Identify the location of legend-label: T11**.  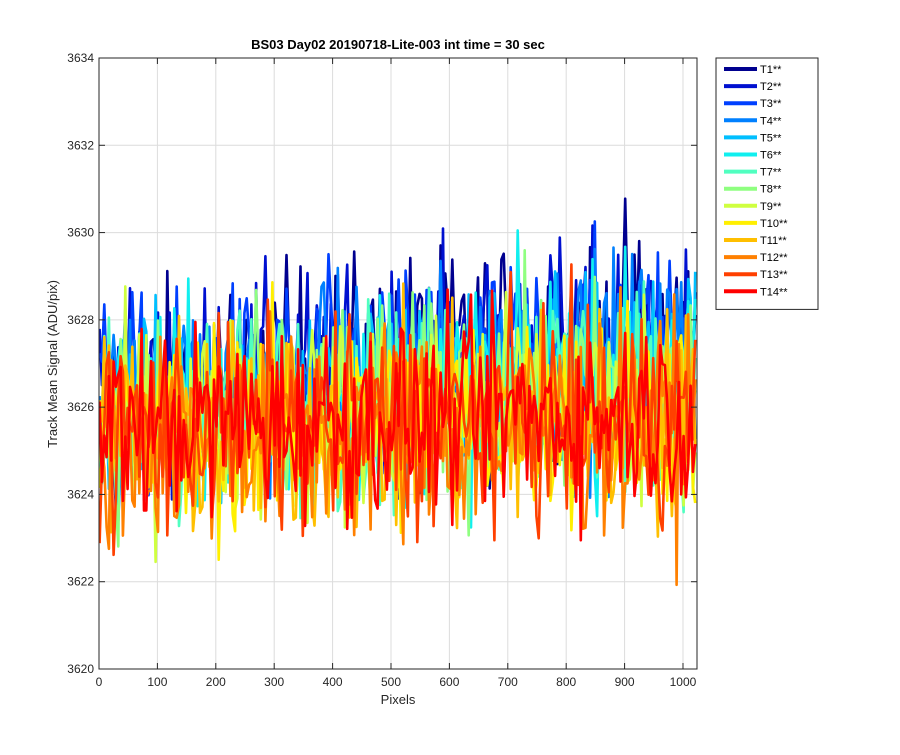
(773, 241).